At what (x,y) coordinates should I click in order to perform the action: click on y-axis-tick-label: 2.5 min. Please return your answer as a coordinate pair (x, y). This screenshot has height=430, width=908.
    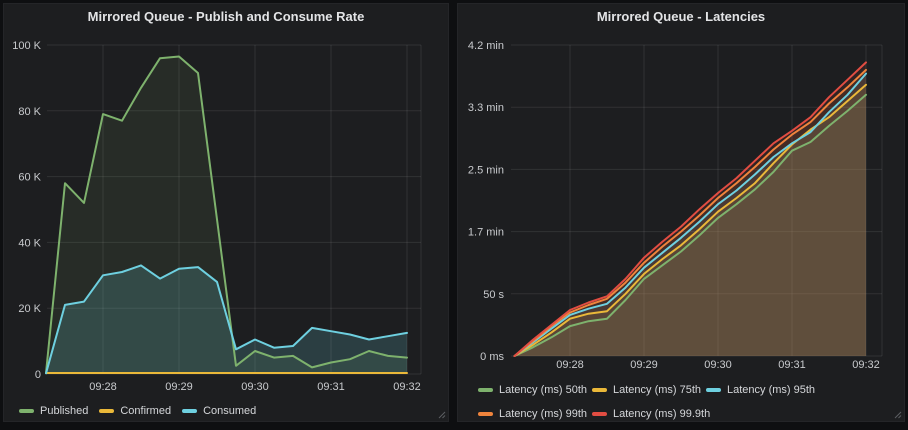
    Looking at the image, I should click on (486, 170).